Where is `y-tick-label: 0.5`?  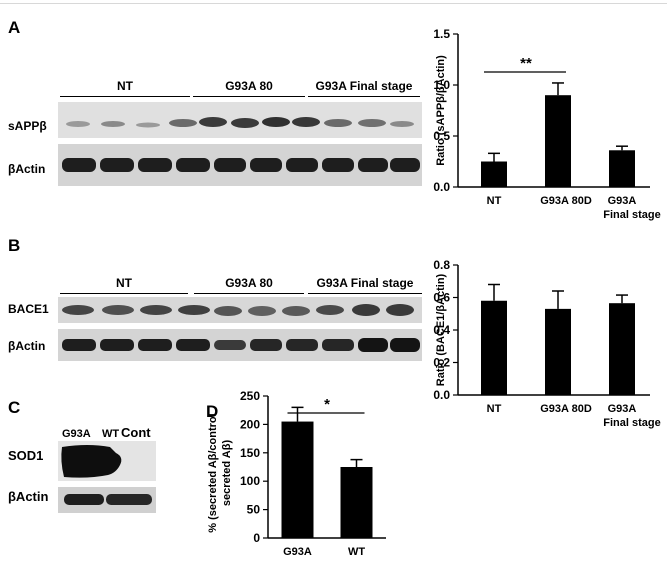
y-tick-label: 0.5 is located at coordinates (441, 136).